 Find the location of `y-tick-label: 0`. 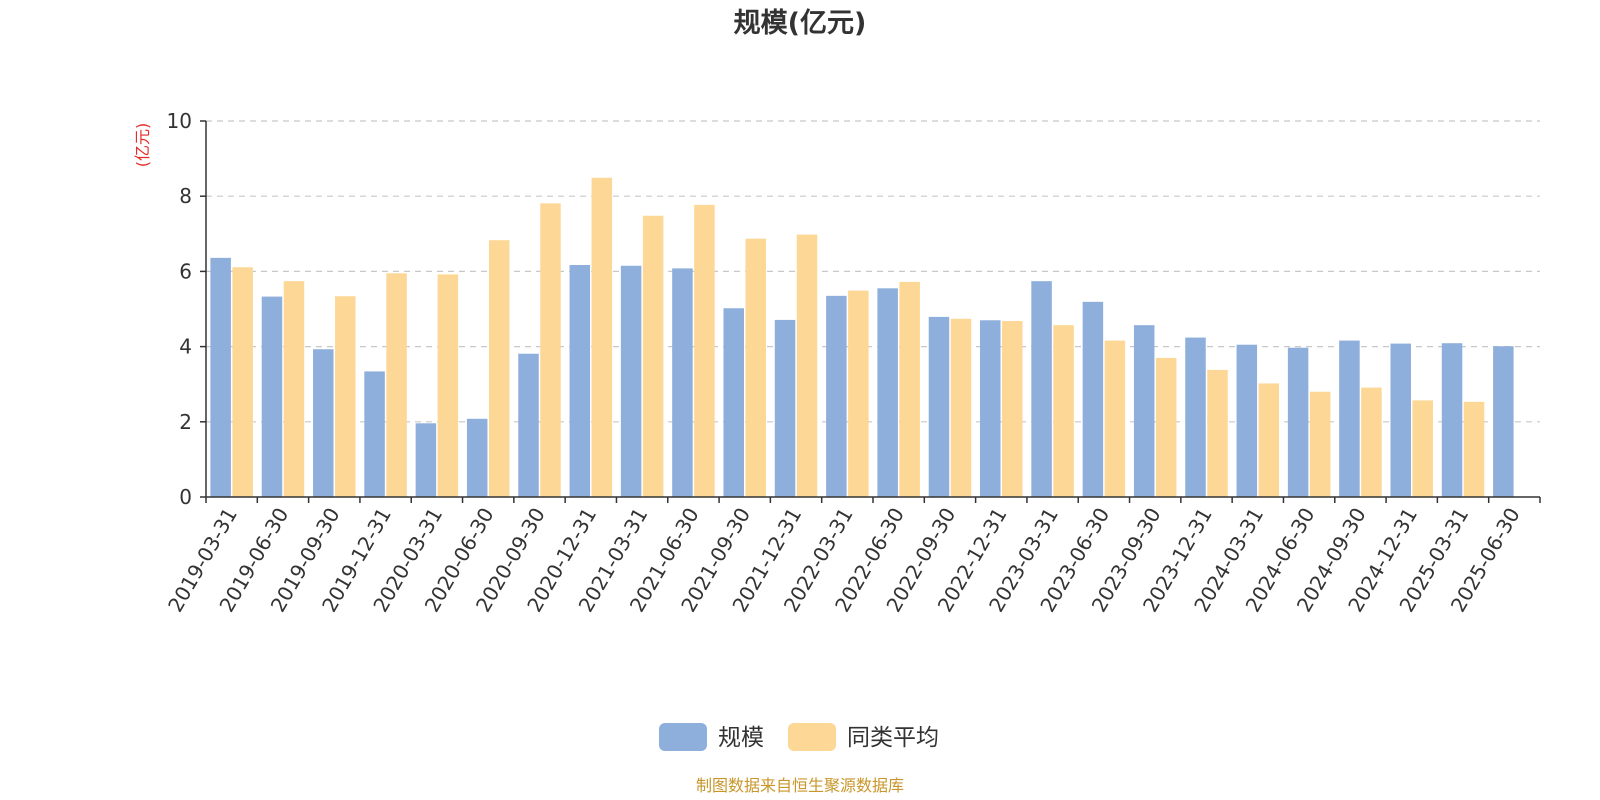

y-tick-label: 0 is located at coordinates (185, 497).